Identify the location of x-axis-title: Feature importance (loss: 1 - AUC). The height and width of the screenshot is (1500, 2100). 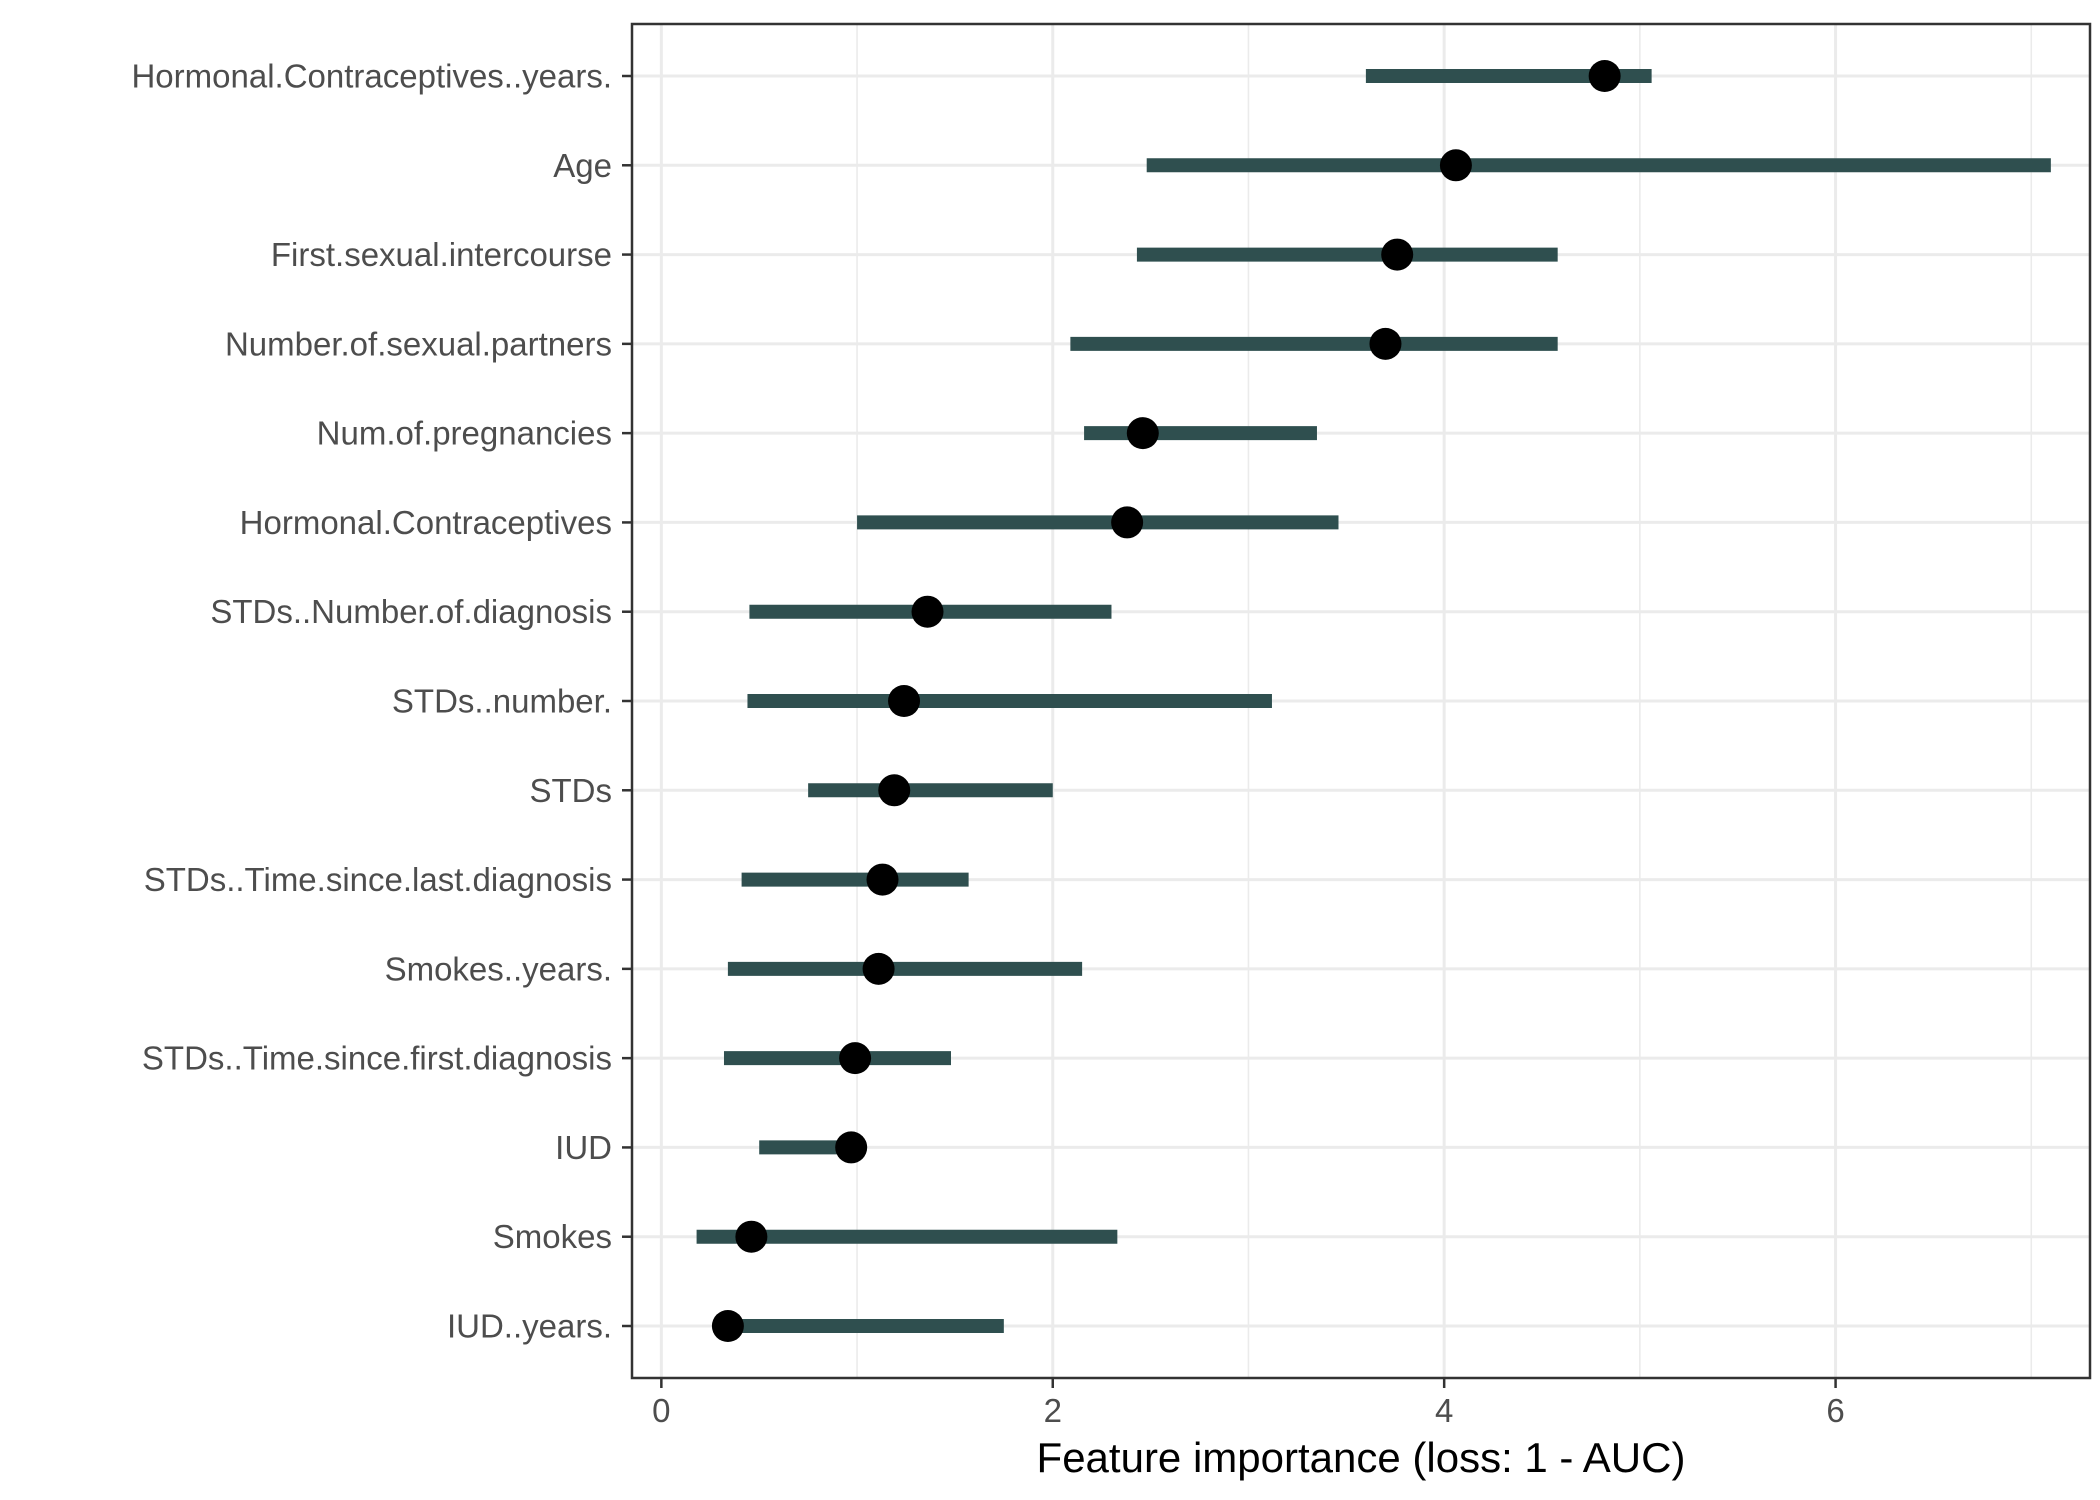
(1361, 1457).